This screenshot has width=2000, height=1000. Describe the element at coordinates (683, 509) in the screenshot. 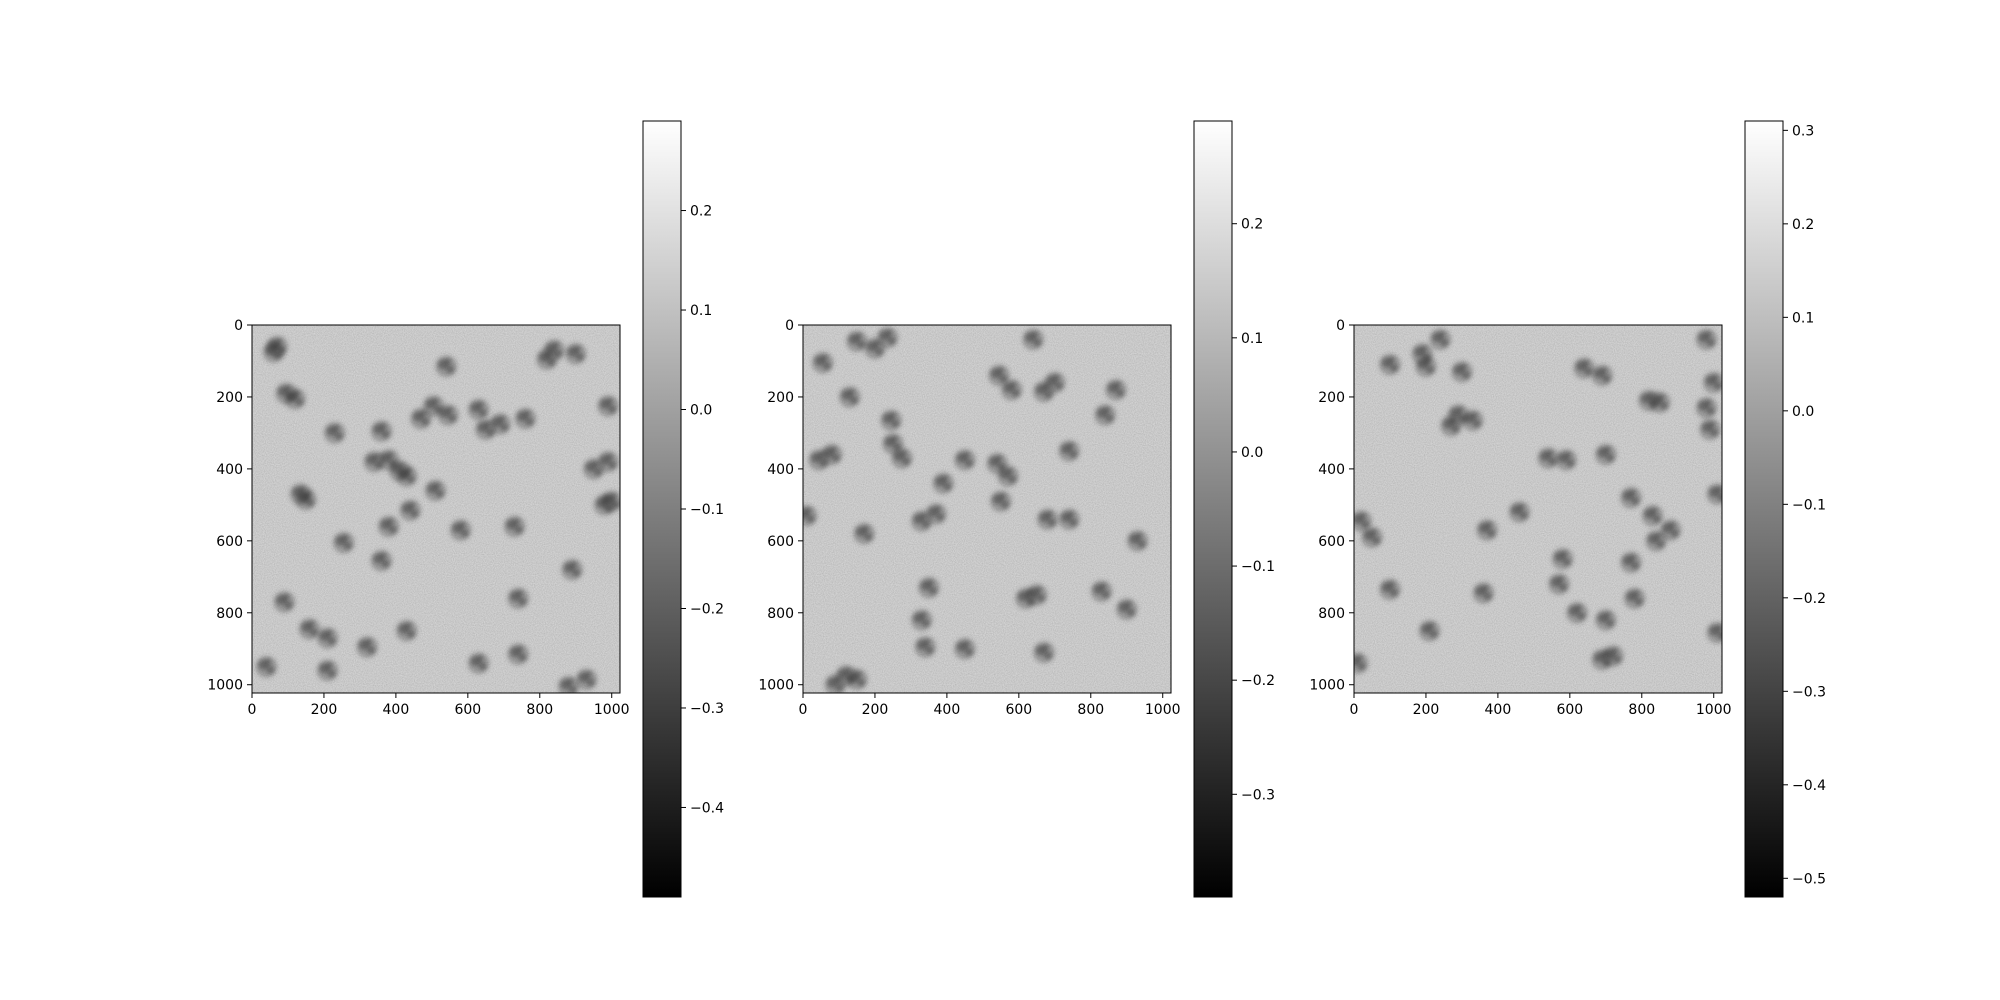

I see `colorbar-1: −0.4 −0.3 −0.2 −0.1 0.0 0.1 0.2` at that location.